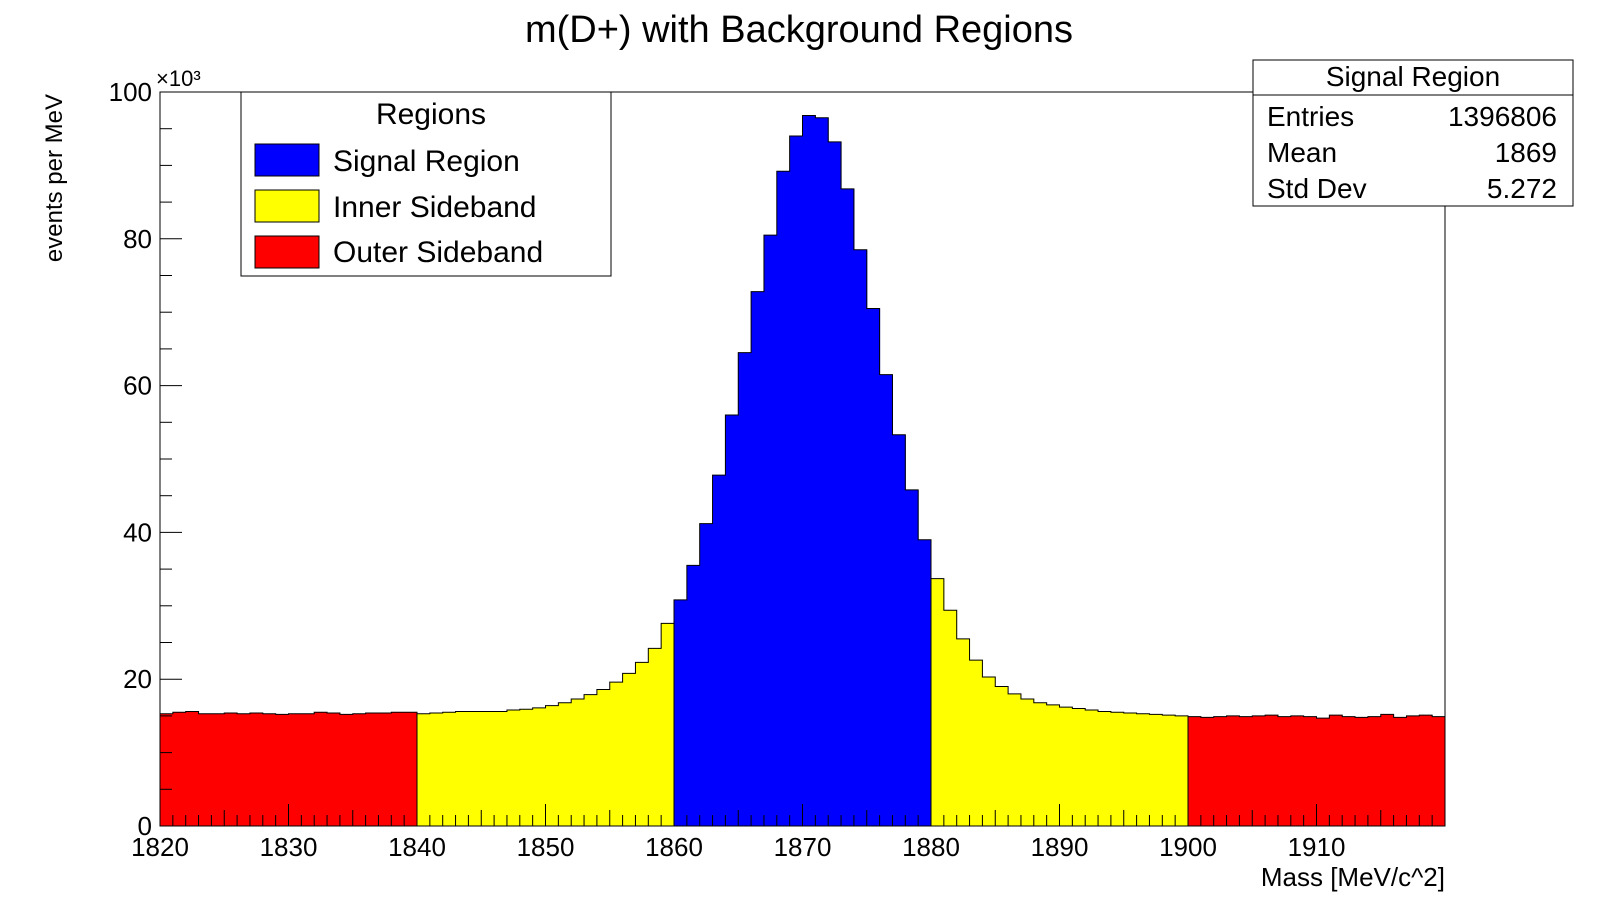 The image size is (1598, 915). I want to click on stats-mean-label: Mean, so click(1302, 152).